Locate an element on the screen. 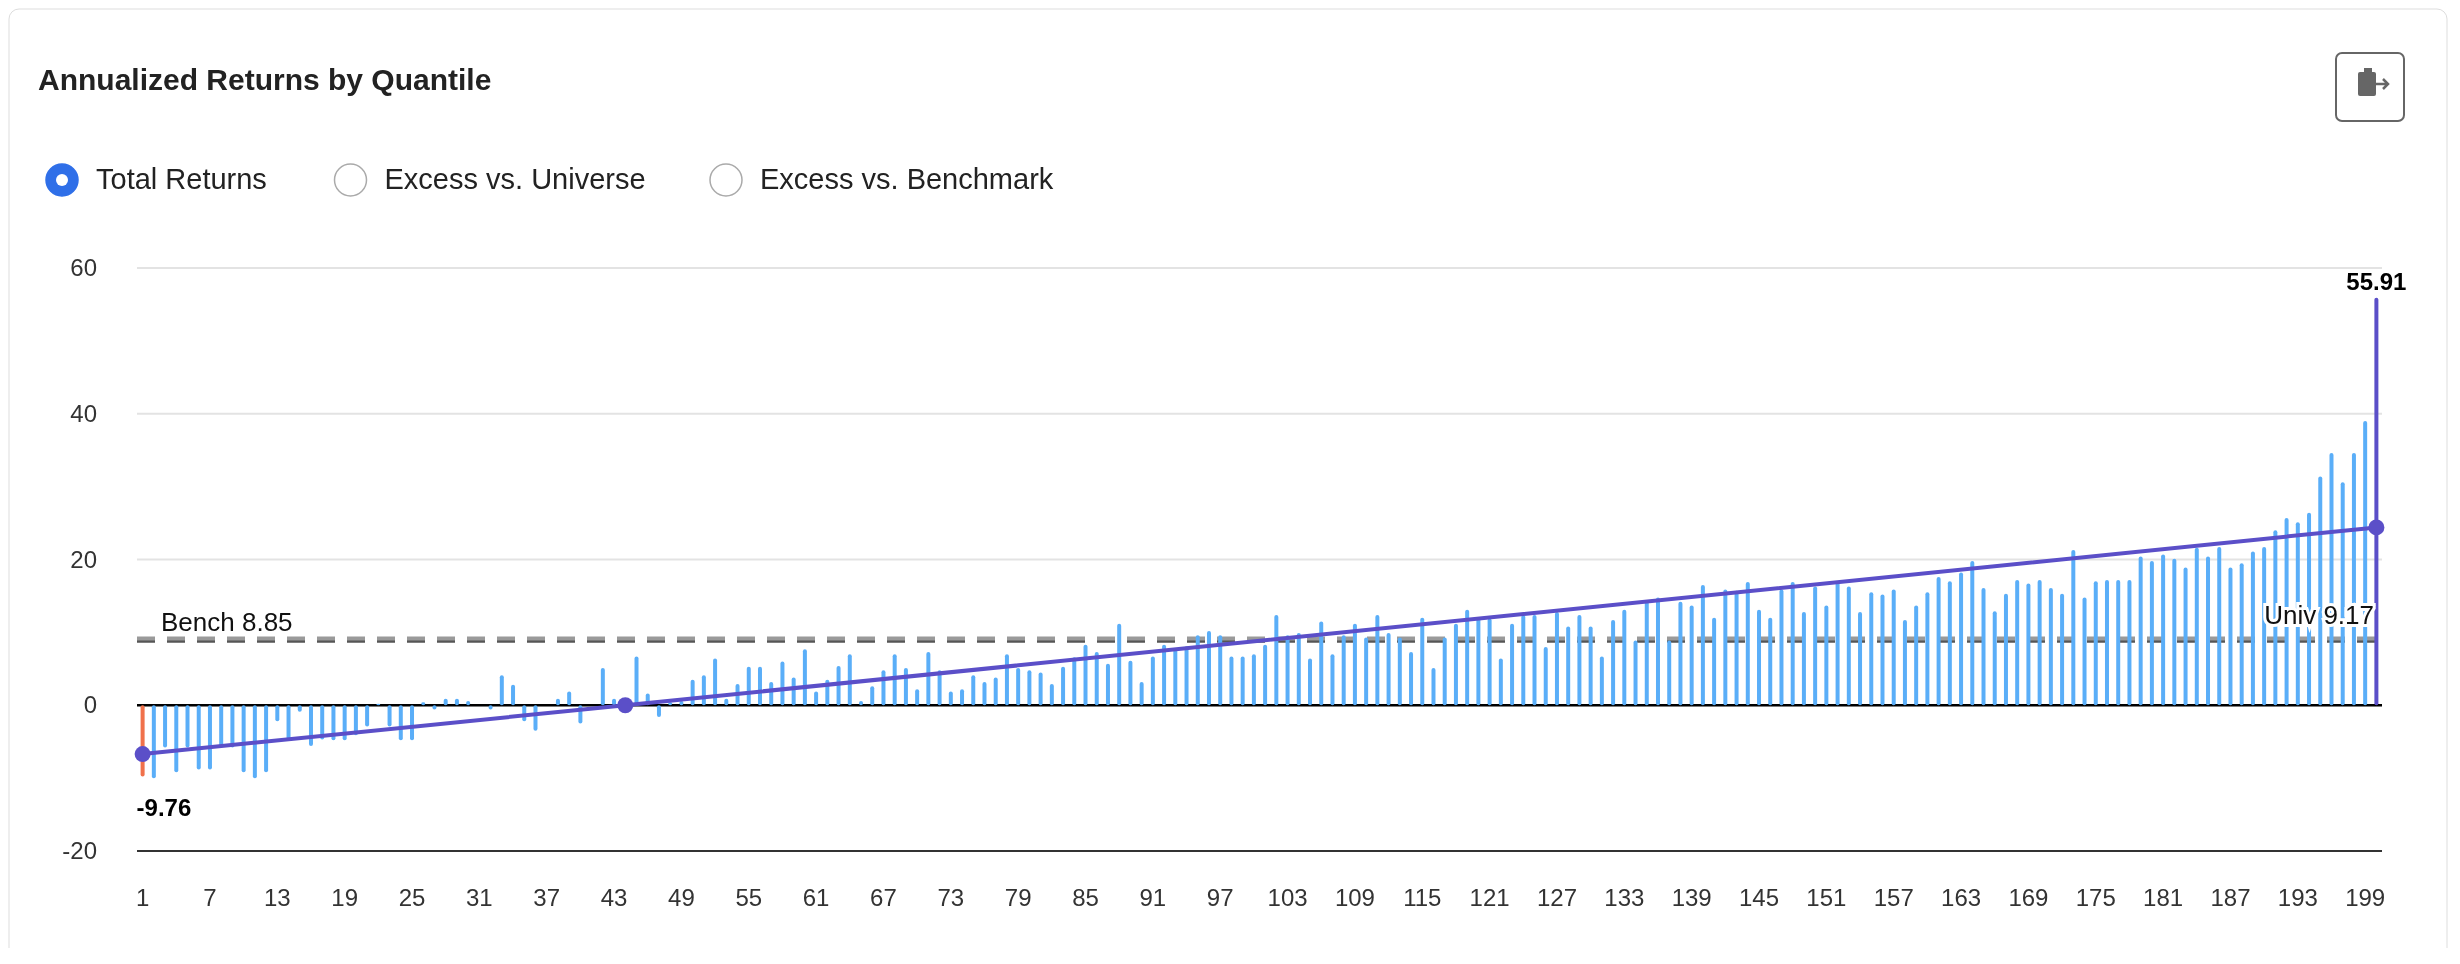  text: Excess vs. Universe is located at coordinates (515, 179).